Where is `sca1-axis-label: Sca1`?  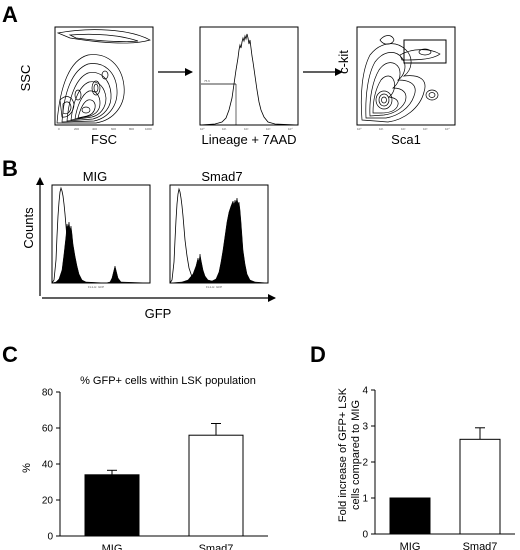 sca1-axis-label: Sca1 is located at coordinates (406, 139).